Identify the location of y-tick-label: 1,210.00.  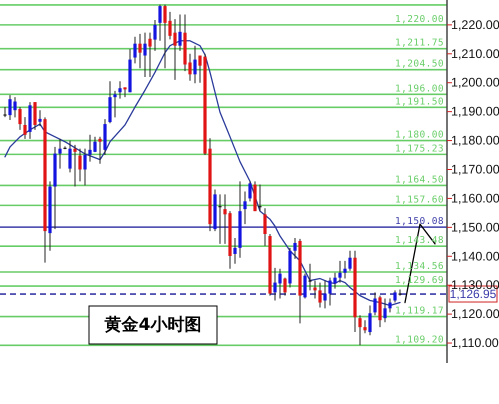
(475, 53).